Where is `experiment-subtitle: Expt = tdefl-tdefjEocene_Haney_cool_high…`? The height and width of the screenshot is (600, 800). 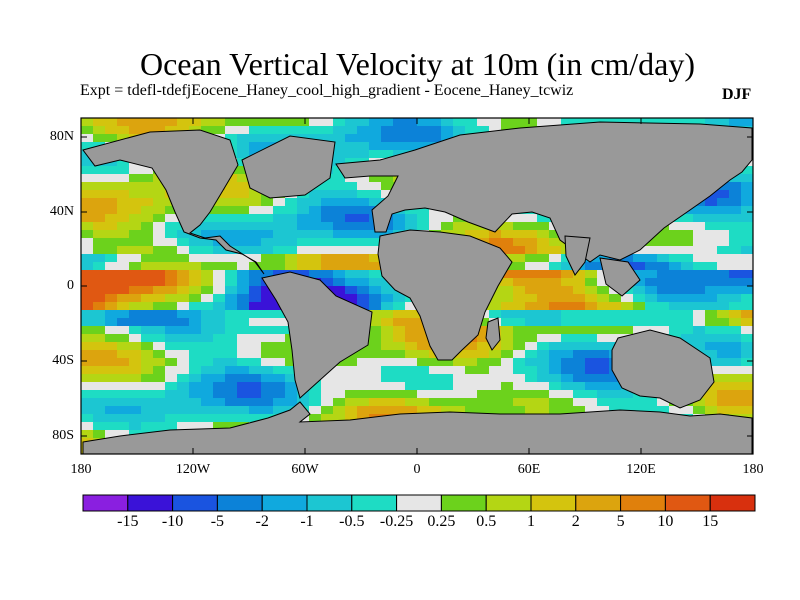
experiment-subtitle: Expt = tdefl-tdefjEocene_Haney_cool_high… is located at coordinates (327, 90).